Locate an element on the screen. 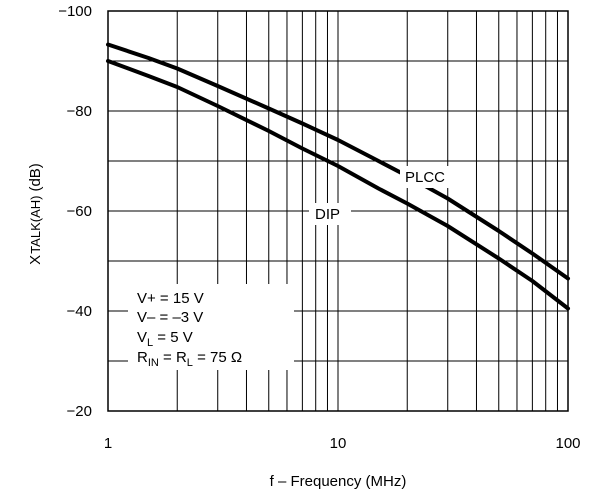  series-label-plcc: PLCC is located at coordinates (425, 177).